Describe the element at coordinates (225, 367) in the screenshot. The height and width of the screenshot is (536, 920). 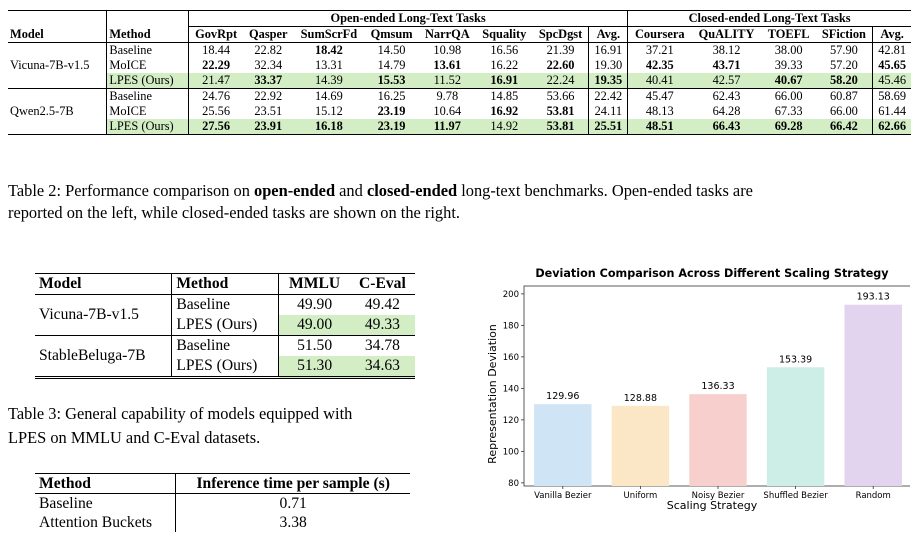
I see `table-3-row: LPES (Ours) 51.30 34.63` at that location.